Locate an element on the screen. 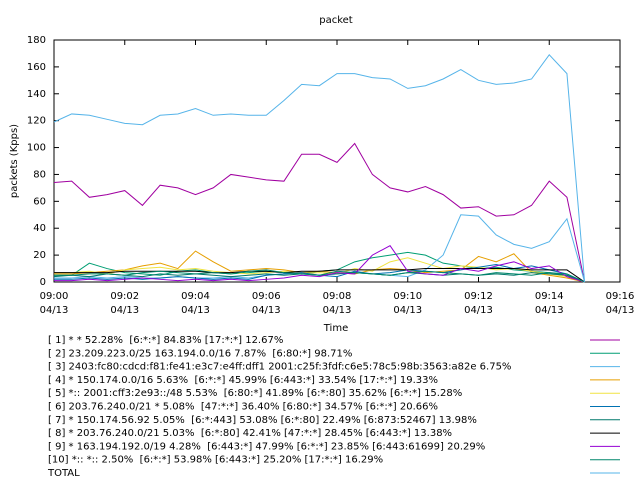 The image size is (640, 480). y-tick-label: 0 is located at coordinates (43, 282).